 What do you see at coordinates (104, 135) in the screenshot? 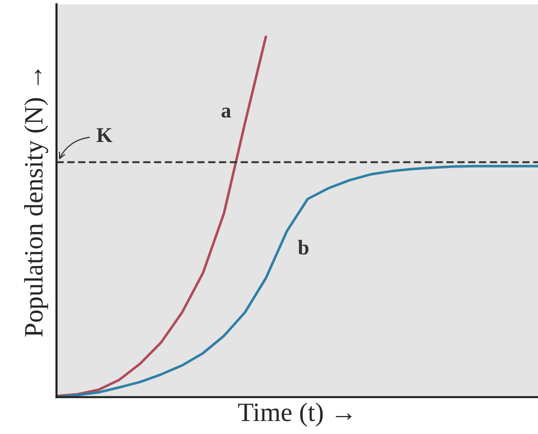
I see `legend-label: K` at bounding box center [104, 135].